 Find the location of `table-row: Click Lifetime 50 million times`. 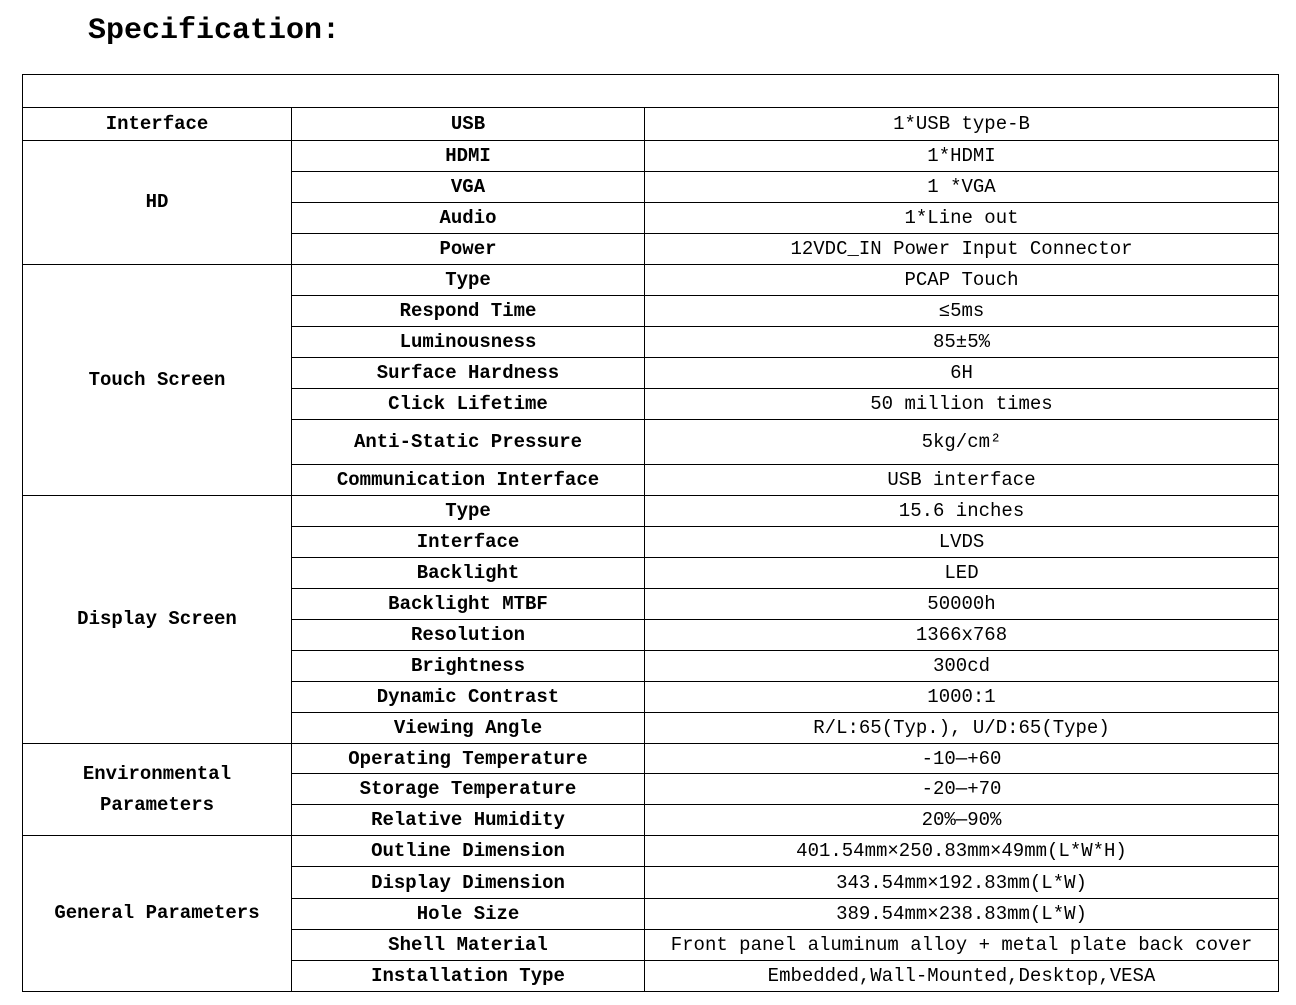

table-row: Click Lifetime 50 million times is located at coordinates (651, 404).